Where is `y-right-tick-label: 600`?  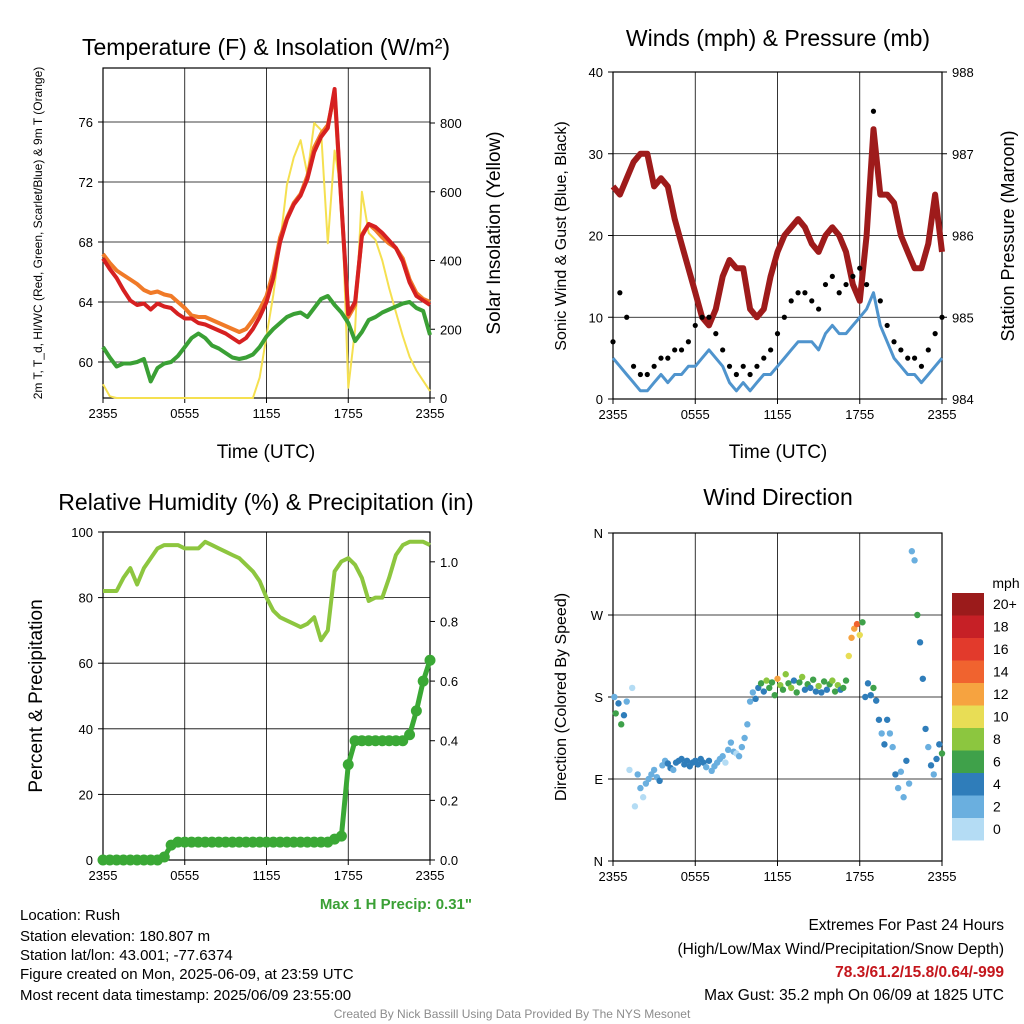
y-right-tick-label: 600 is located at coordinates (451, 192).